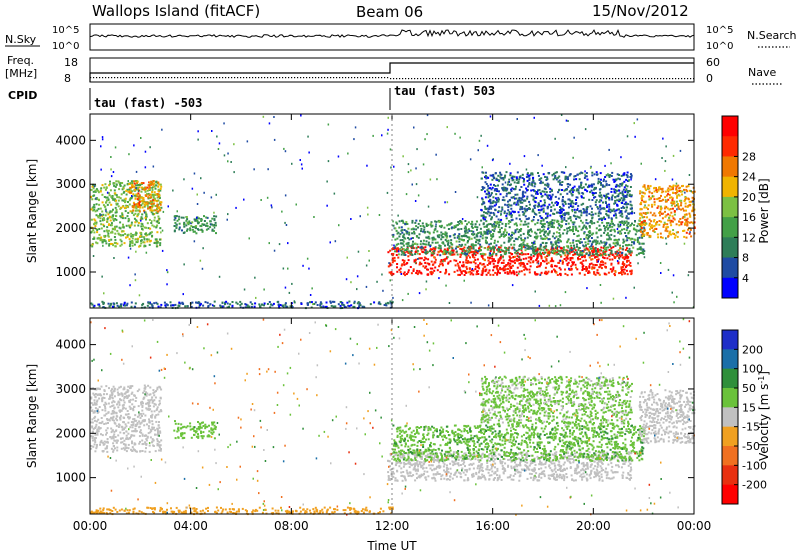  Describe the element at coordinates (640, 11) in the screenshot. I see `date-title: 15/Nov/2012` at that location.